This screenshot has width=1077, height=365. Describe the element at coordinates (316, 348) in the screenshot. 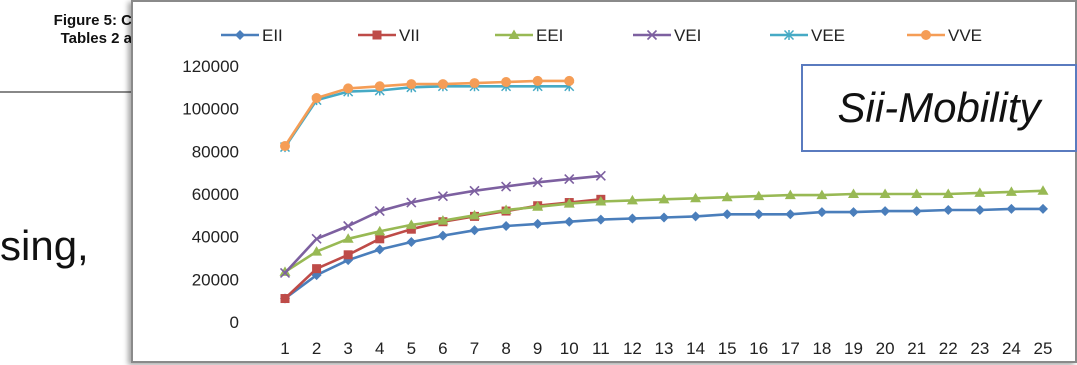

I see `x-tick-label: 2` at that location.